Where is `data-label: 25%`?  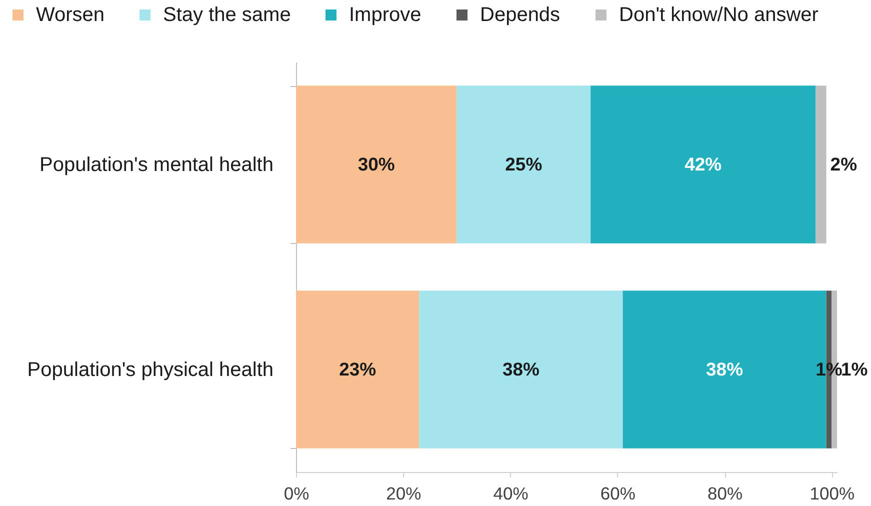
data-label: 25% is located at coordinates (523, 164).